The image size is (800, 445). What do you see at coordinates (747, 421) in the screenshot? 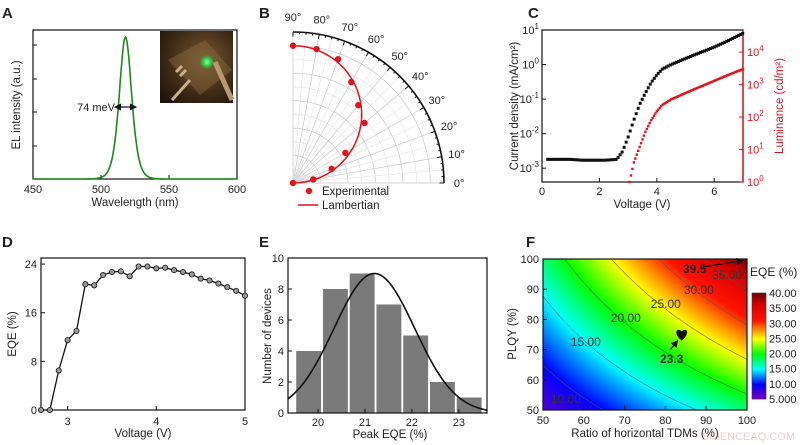
I see `x-tick-label: 100` at bounding box center [747, 421].